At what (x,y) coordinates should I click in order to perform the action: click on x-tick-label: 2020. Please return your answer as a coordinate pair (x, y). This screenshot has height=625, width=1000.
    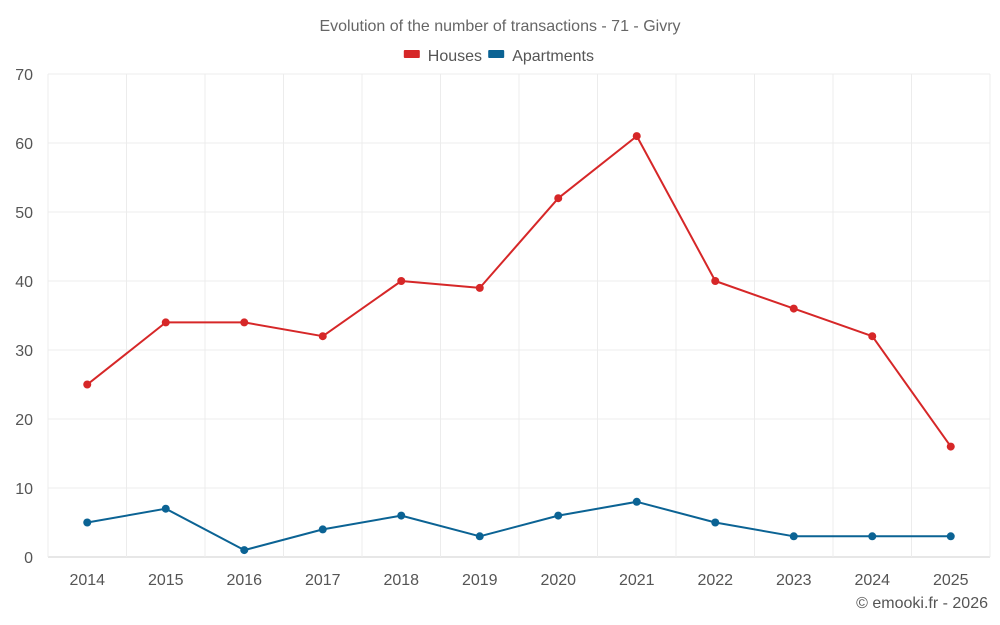
    Looking at the image, I should click on (558, 580).